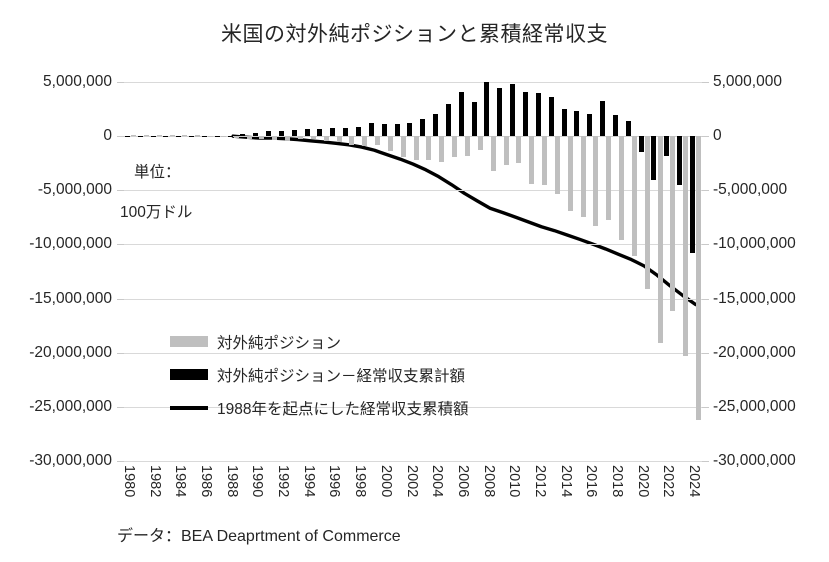 This screenshot has height=562, width=829. What do you see at coordinates (343, 409) in the screenshot?
I see `legend-label: 1988年を起点にした経常収支累積額` at bounding box center [343, 409].